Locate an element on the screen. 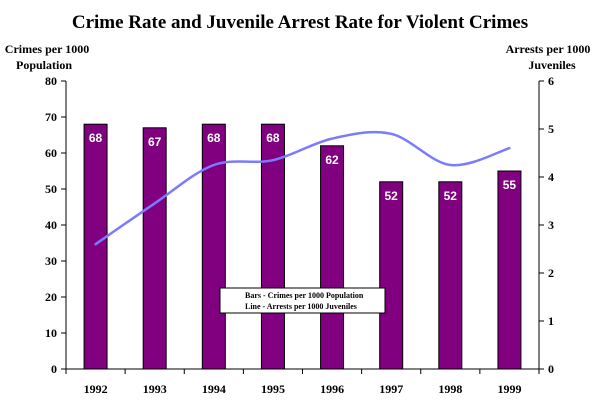 This screenshot has width=600, height=410. right-axis-title-line-2: Juveniles is located at coordinates (552, 65).